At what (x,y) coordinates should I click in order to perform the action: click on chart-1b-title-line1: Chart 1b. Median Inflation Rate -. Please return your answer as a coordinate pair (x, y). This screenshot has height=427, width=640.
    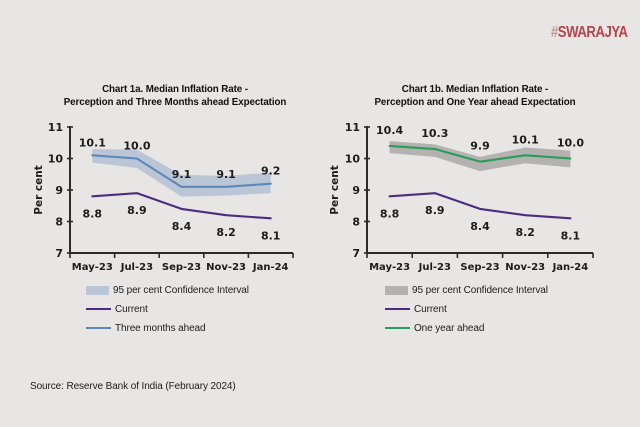
    Looking at the image, I should click on (475, 89).